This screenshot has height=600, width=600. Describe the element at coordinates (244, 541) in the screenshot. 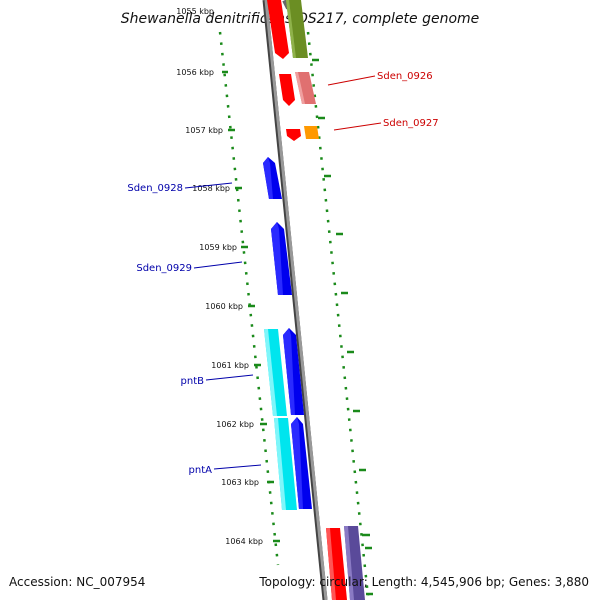

I see `scale-label-1064: 1064 kbp` at that location.